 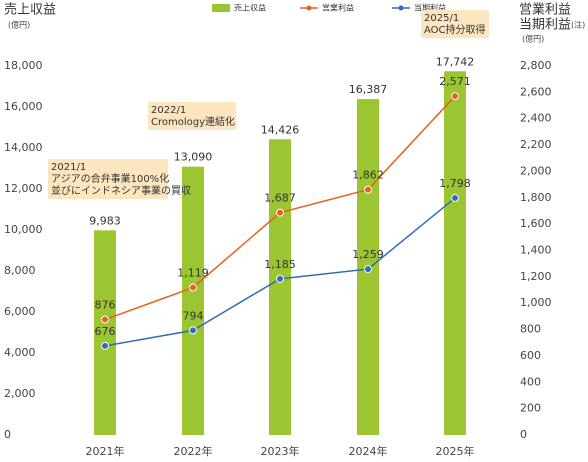 I want to click on x-tick-label: 2025年, so click(x=455, y=451).